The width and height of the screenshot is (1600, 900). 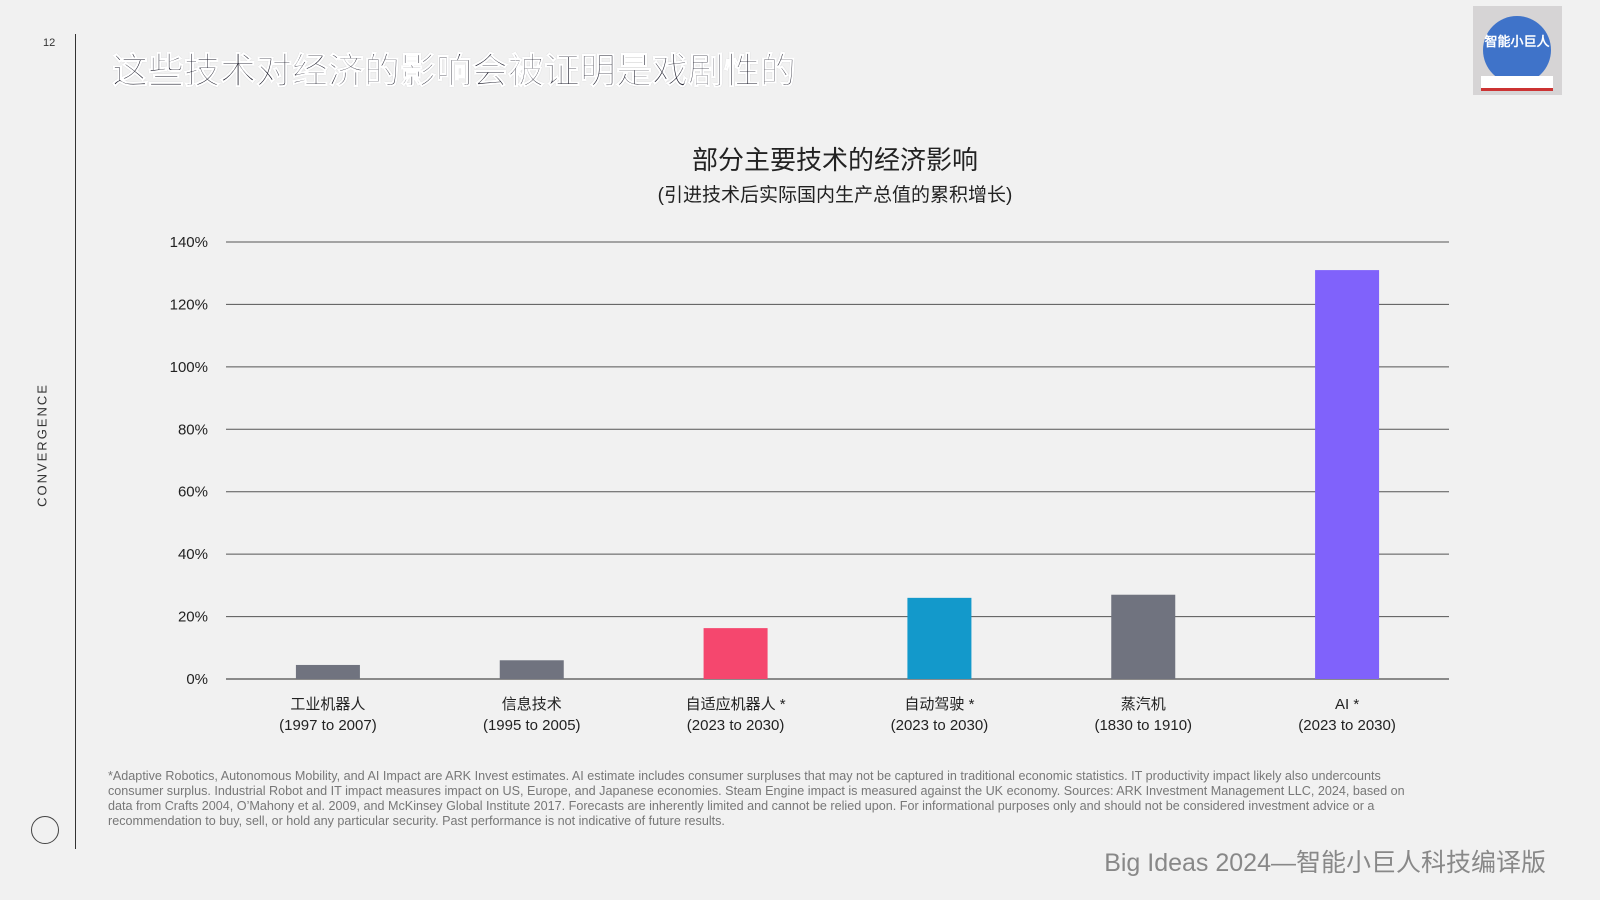 What do you see at coordinates (189, 242) in the screenshot?
I see `y-tick-label: 140%` at bounding box center [189, 242].